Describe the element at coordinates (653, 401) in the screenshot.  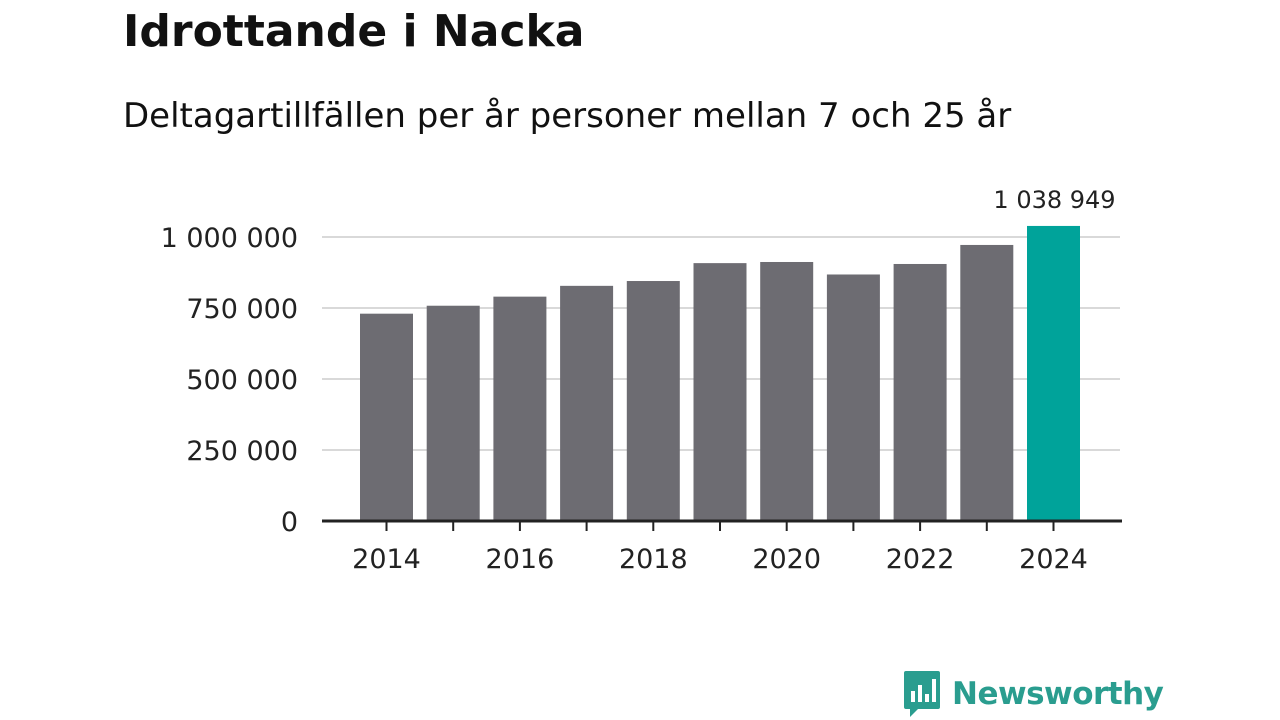
I see `bar-2018` at that location.